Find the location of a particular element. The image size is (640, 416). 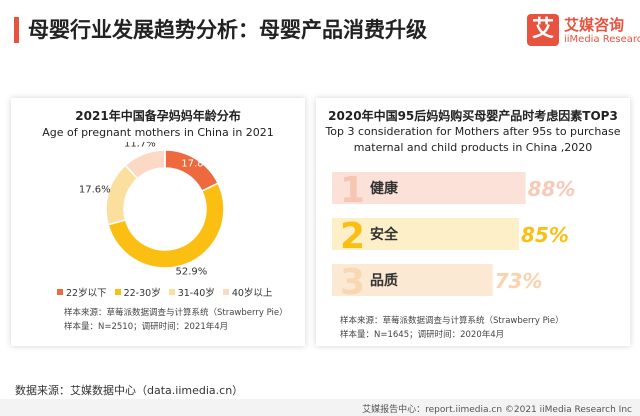

iimedia-logo: 艾 艾媒咨询 iiMedia Research is located at coordinates (583, 32).